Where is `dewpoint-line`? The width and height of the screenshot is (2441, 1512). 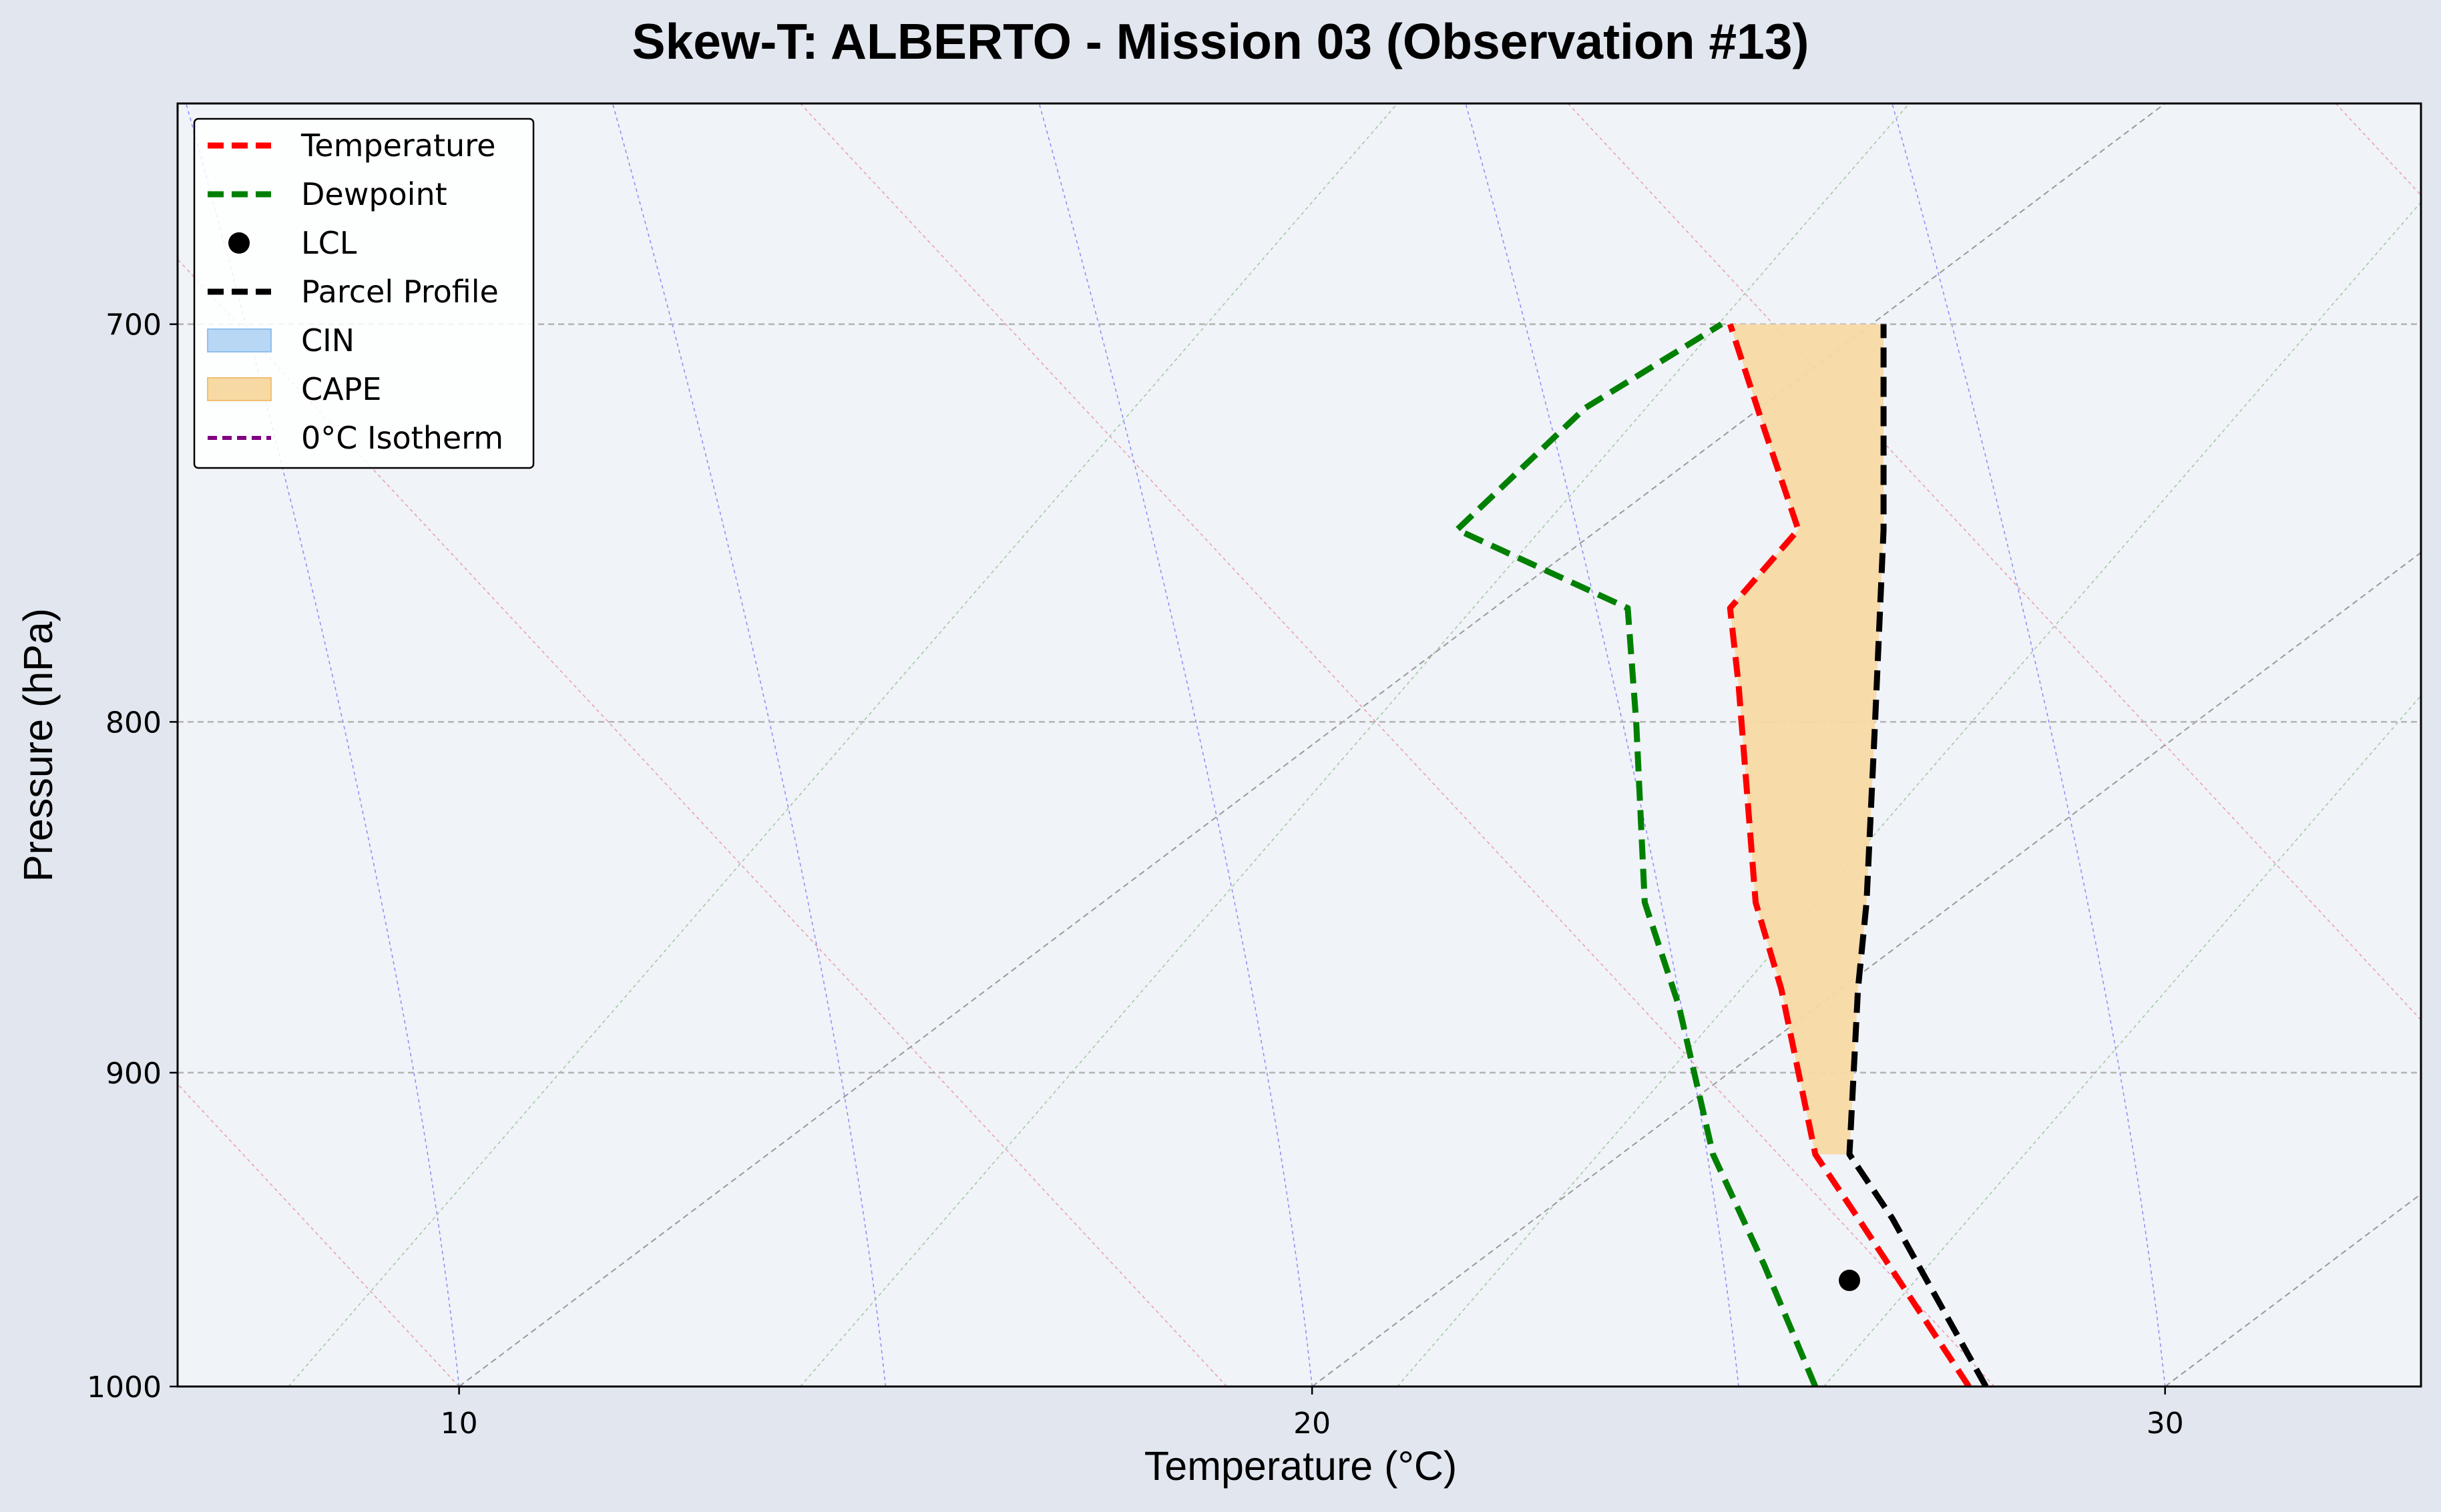
dewpoint-line is located at coordinates (1637, 854).